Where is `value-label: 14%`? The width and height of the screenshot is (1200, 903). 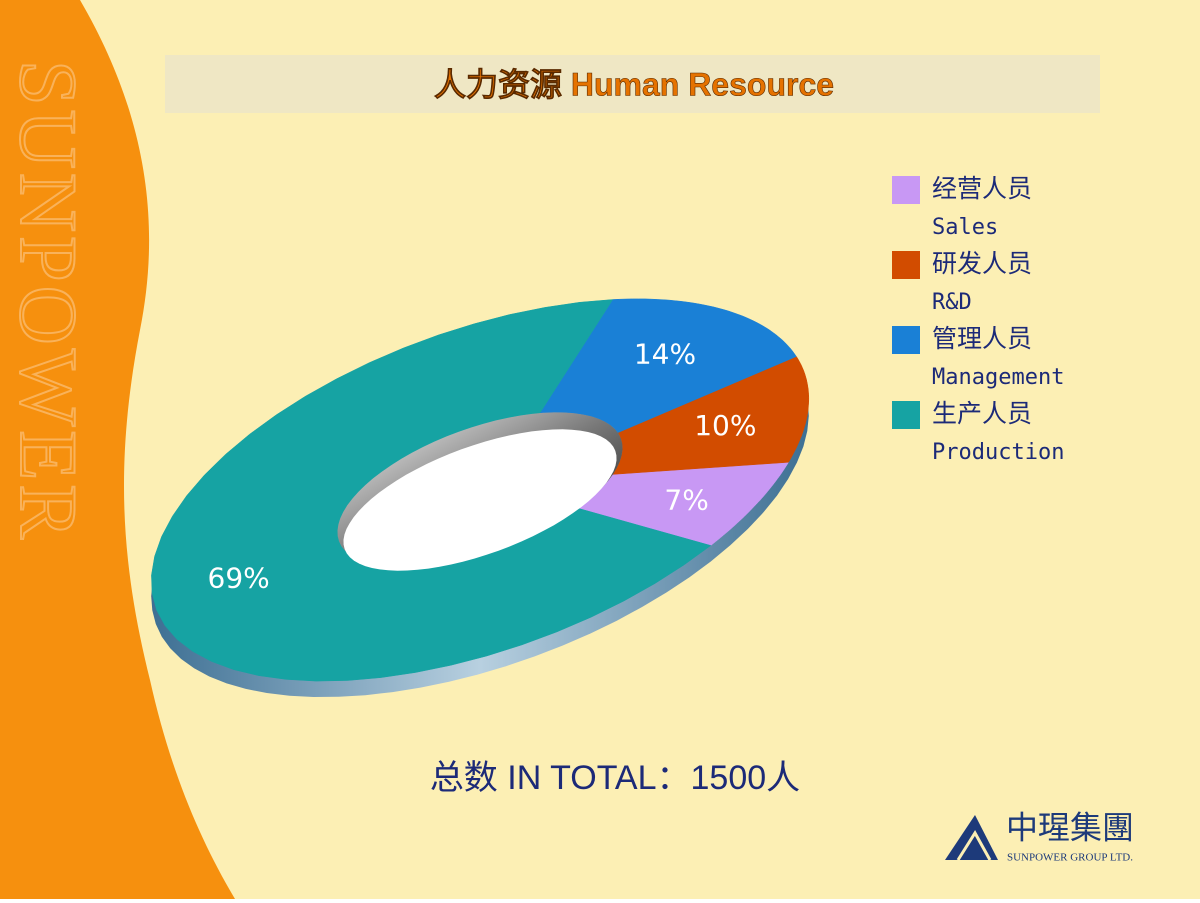 value-label: 14% is located at coordinates (665, 354).